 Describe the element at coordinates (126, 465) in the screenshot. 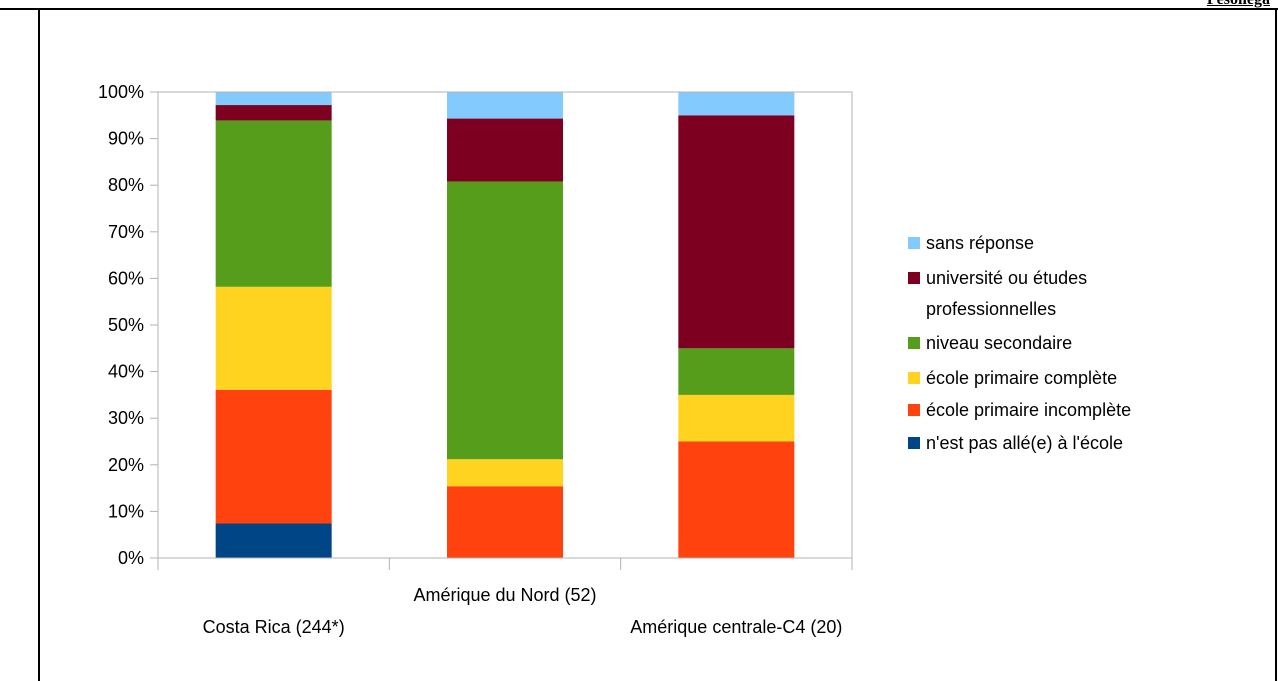

I see `y-tick-label: 20%` at that location.